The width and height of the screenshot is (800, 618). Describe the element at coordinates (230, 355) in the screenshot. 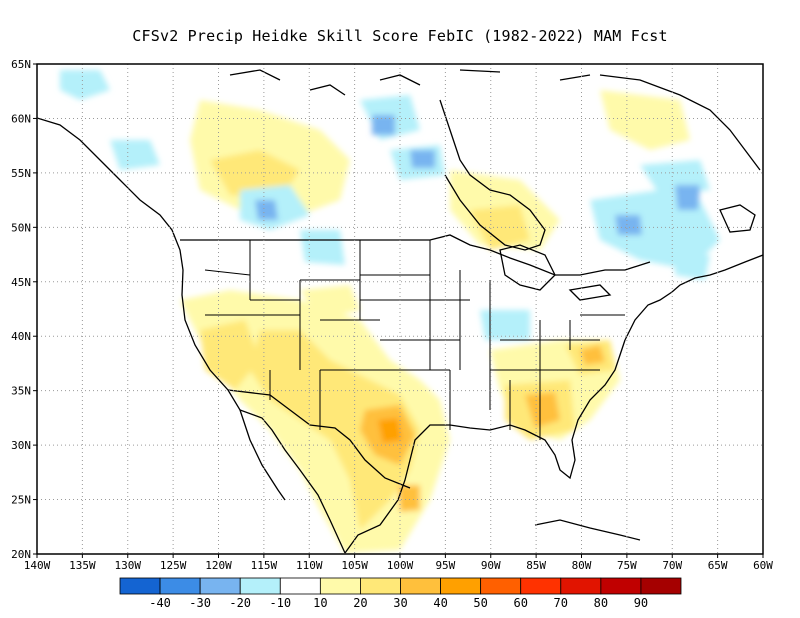

I see `shade-20-30-nevada` at that location.